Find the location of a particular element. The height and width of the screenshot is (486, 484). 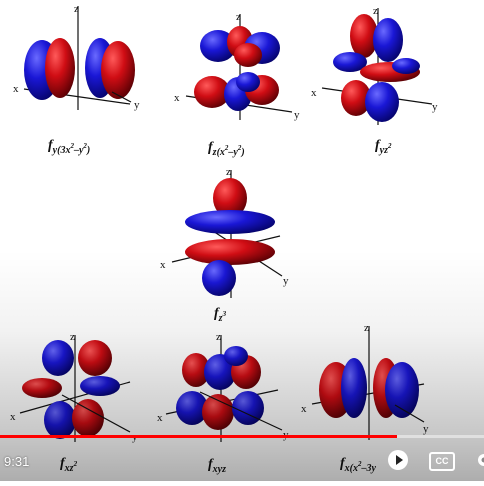

label-sub: z3 is located at coordinates (222, 318).